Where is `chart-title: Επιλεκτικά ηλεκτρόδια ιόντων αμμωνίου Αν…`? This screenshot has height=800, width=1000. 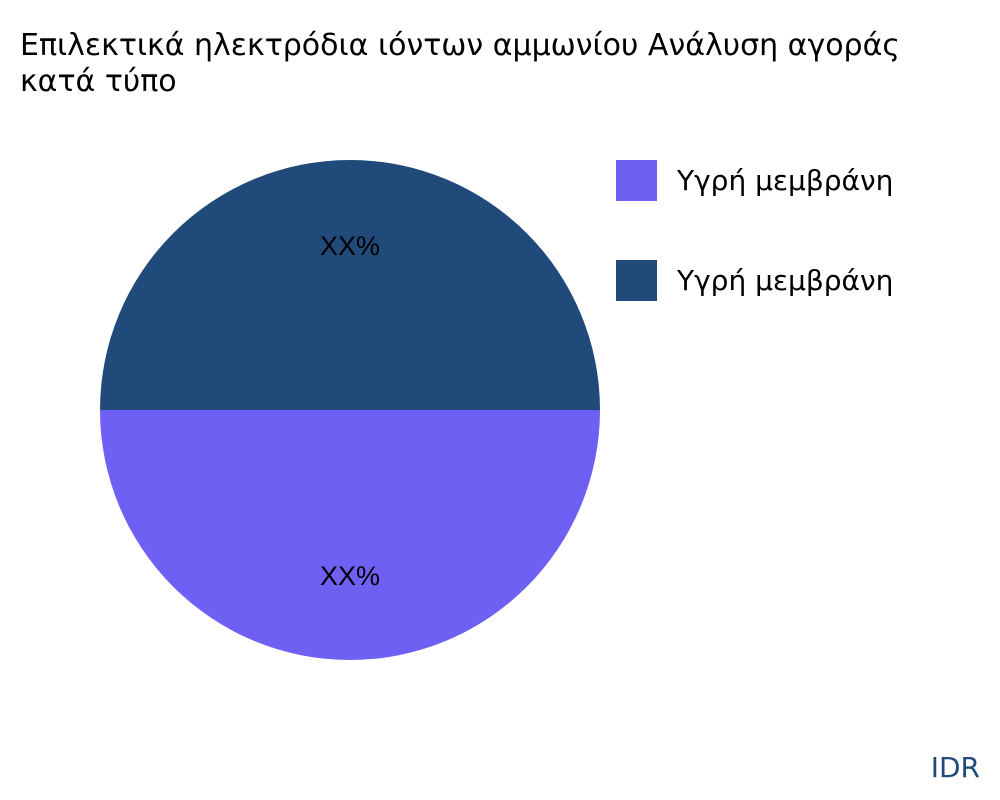 chart-title: Επιλεκτικά ηλεκτρόδια ιόντων αμμωνίου Αν… is located at coordinates (460, 64).